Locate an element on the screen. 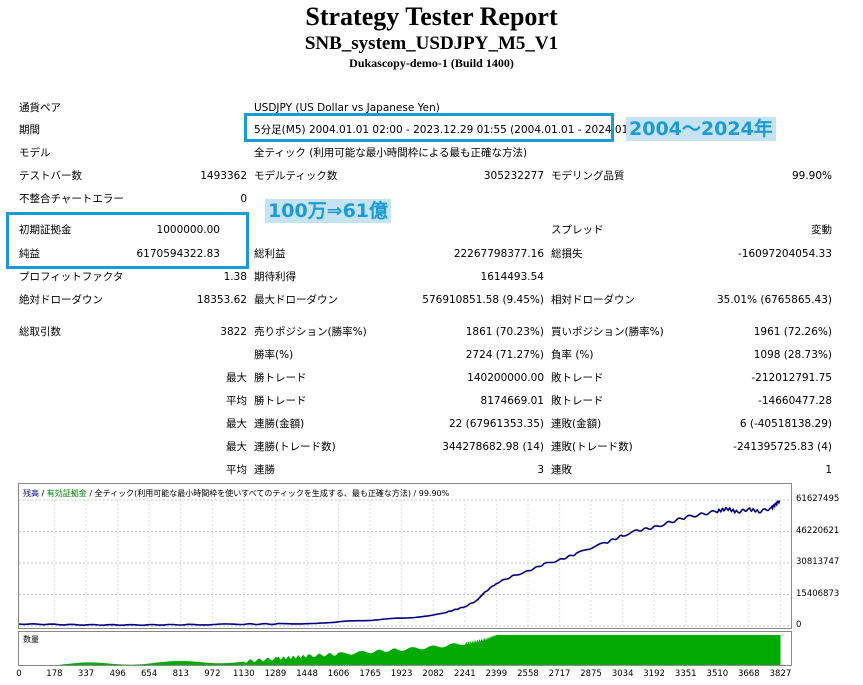 Image resolution: width=863 pixels, height=685 pixels. cons-win-trades-label: 連勝(トレード数) is located at coordinates (295, 447).